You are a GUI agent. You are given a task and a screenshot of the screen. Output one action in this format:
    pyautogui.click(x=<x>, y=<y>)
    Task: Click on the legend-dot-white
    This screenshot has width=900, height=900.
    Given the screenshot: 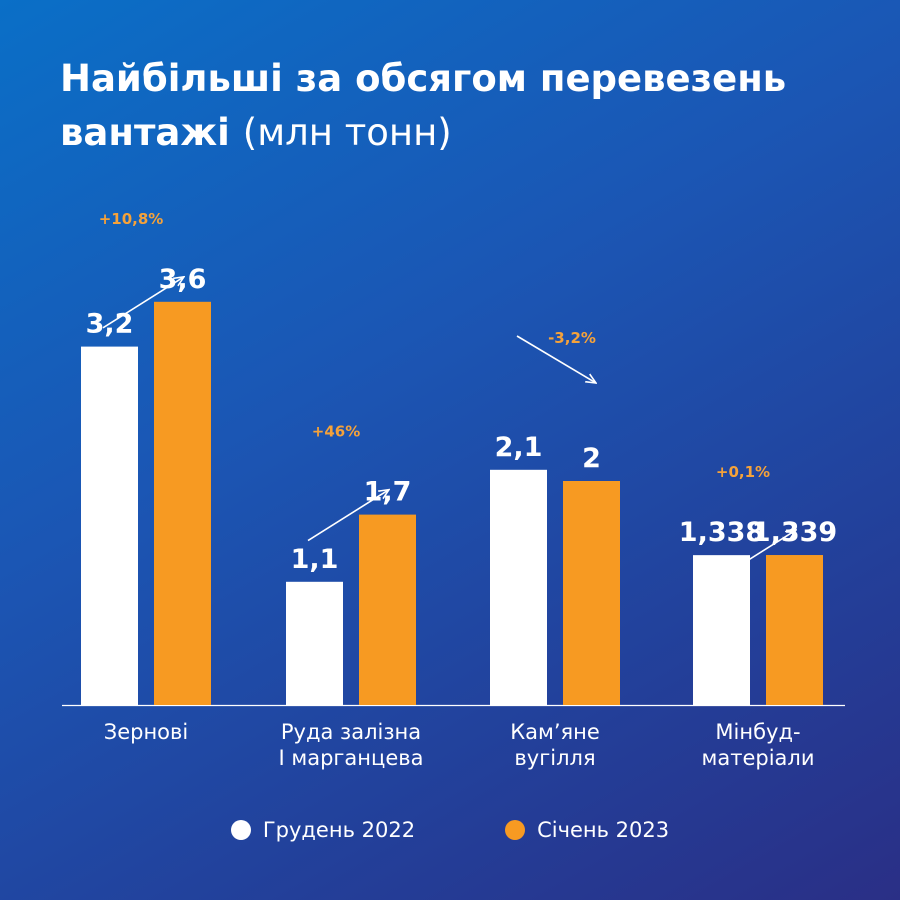 What is the action you would take?
    pyautogui.click(x=240, y=830)
    